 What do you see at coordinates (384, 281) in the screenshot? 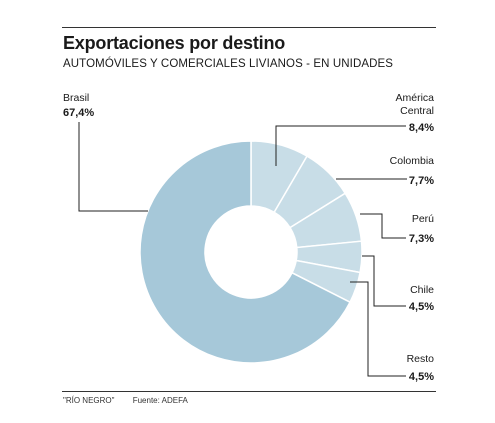
I see `leader-line-chile` at bounding box center [384, 281].